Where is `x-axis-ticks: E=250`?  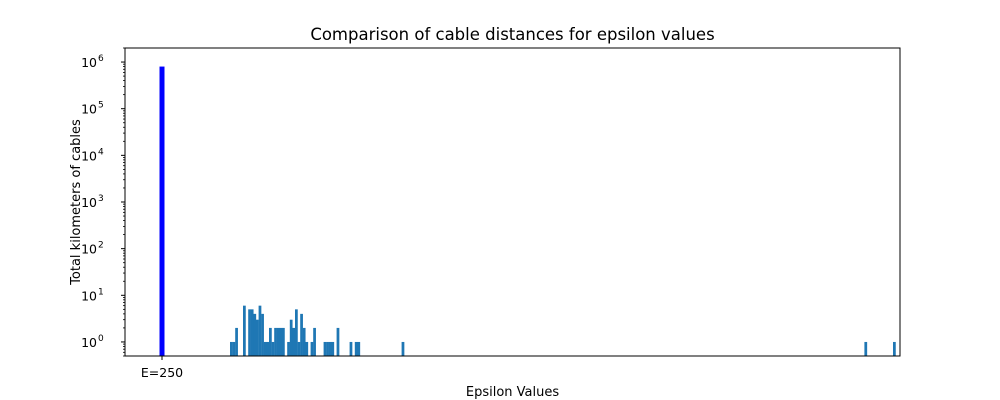 x-axis-ticks: E=250 is located at coordinates (162, 368).